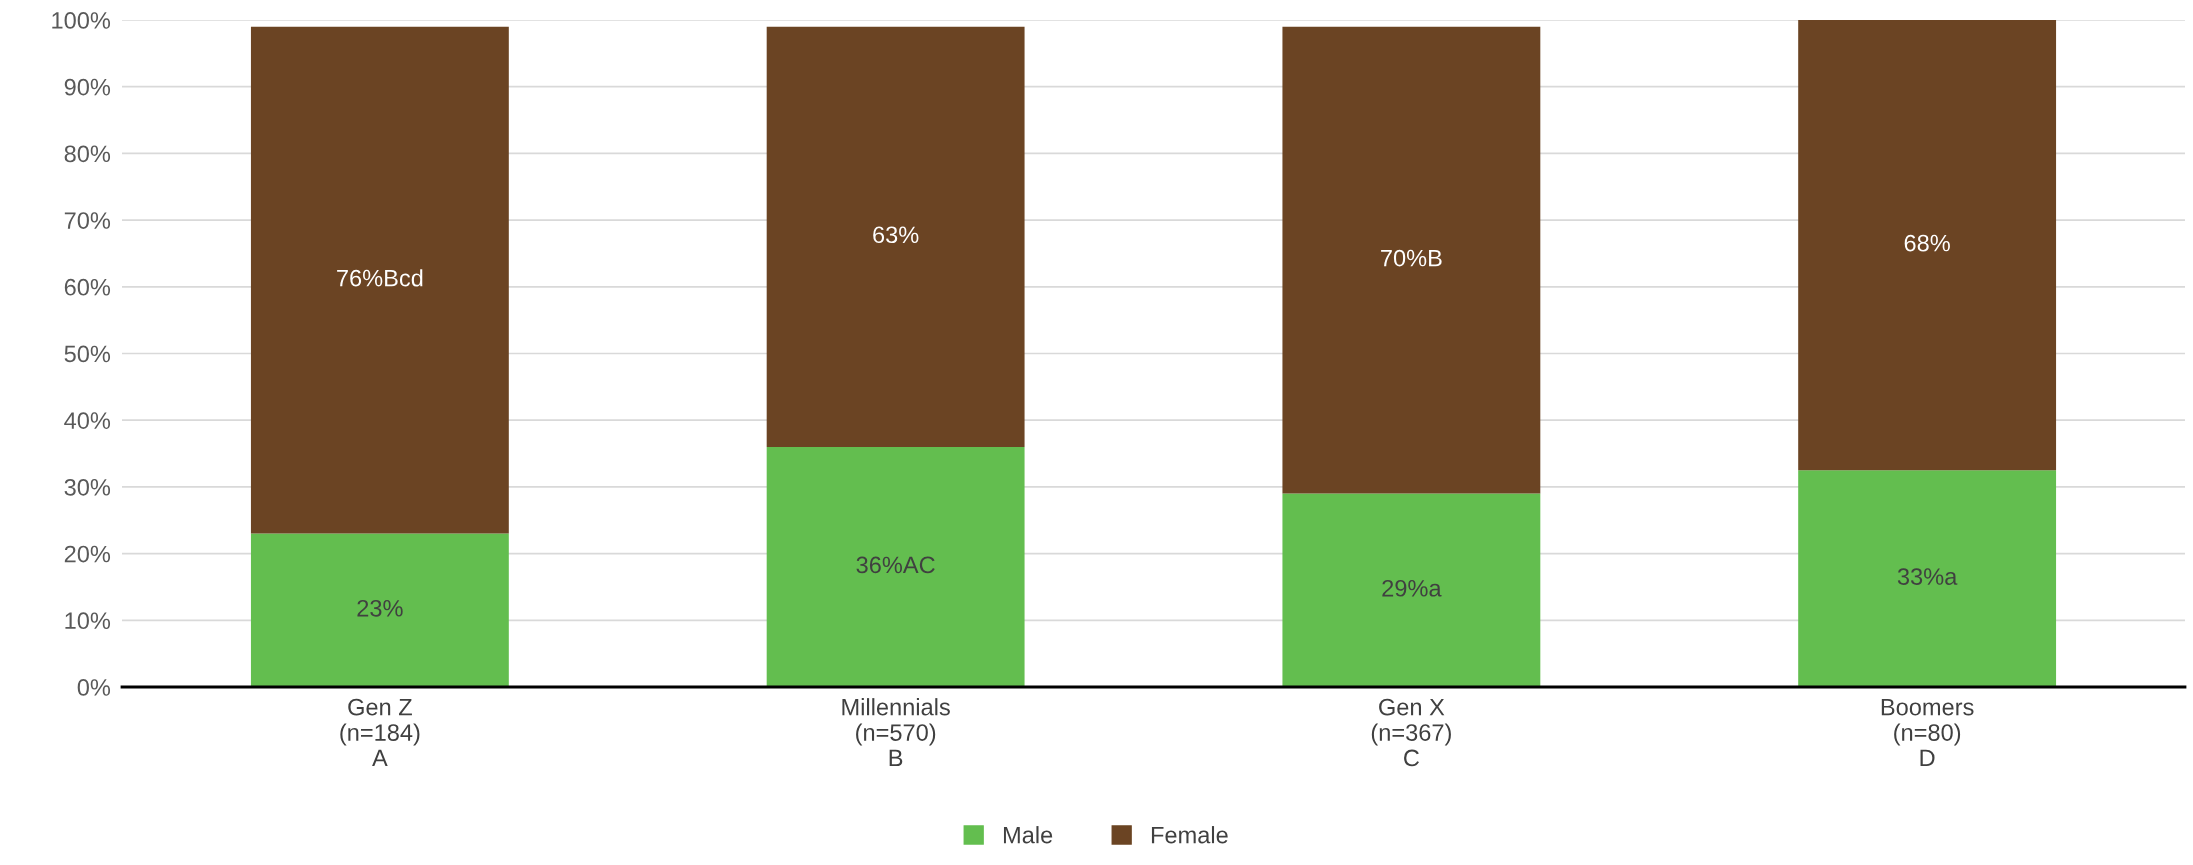 Image resolution: width=2193 pixels, height=865 pixels. What do you see at coordinates (81, 20) in the screenshot?
I see `y-tick-label: 100%` at bounding box center [81, 20].